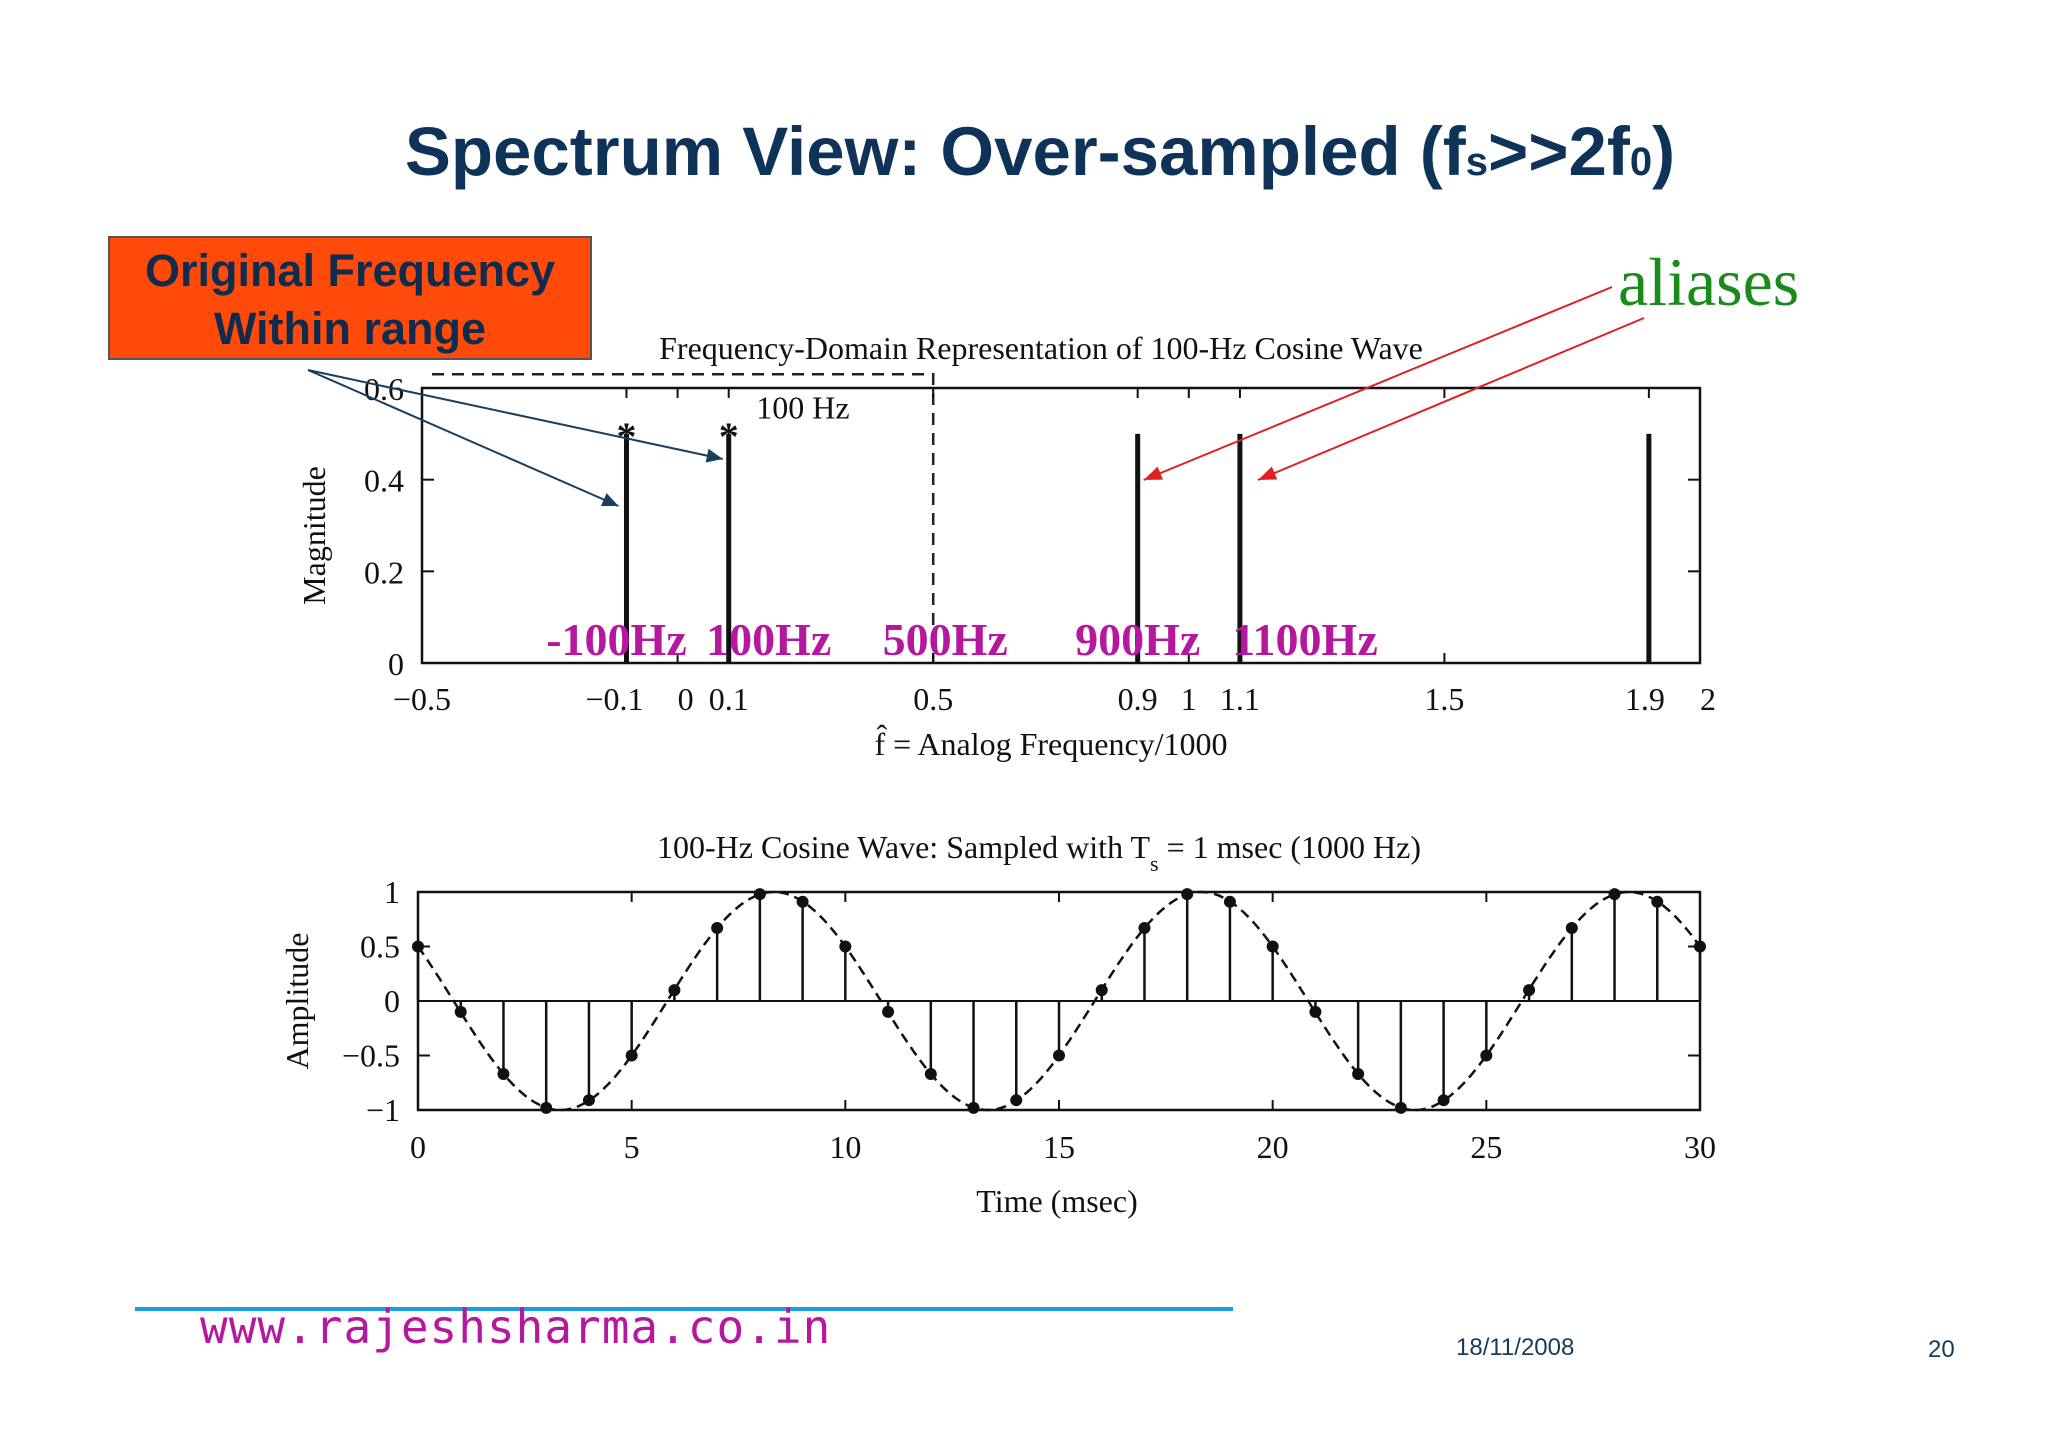  Describe the element at coordinates (1273, 1147) in the screenshot. I see `chart2-xtick-label: 20` at that location.